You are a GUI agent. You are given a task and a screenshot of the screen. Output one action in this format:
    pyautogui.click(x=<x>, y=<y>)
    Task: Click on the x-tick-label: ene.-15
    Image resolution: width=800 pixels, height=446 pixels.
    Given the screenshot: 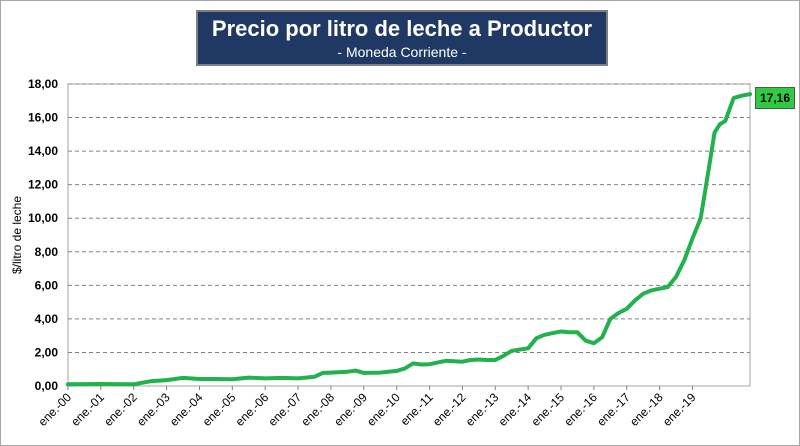 What is the action you would take?
    pyautogui.click(x=547, y=409)
    